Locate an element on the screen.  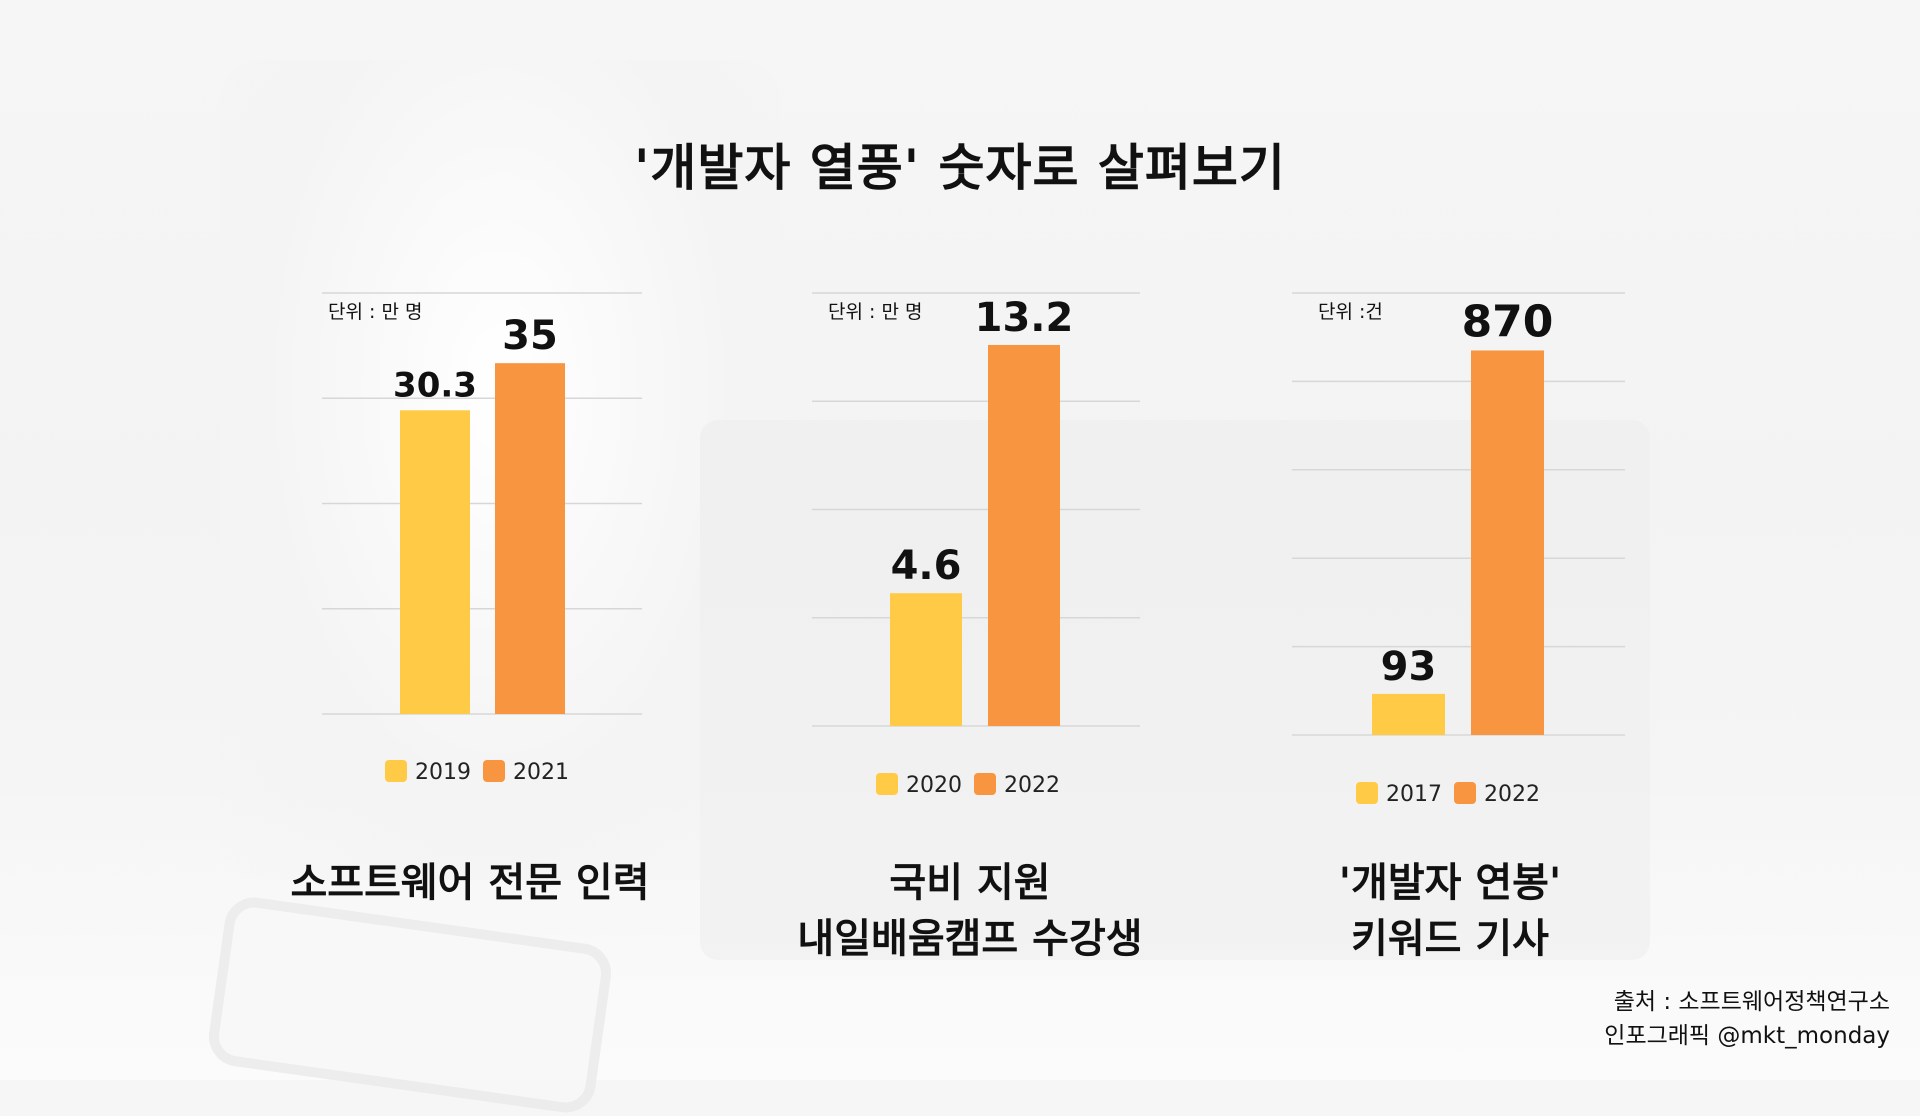
bar-2021 is located at coordinates (530, 538).